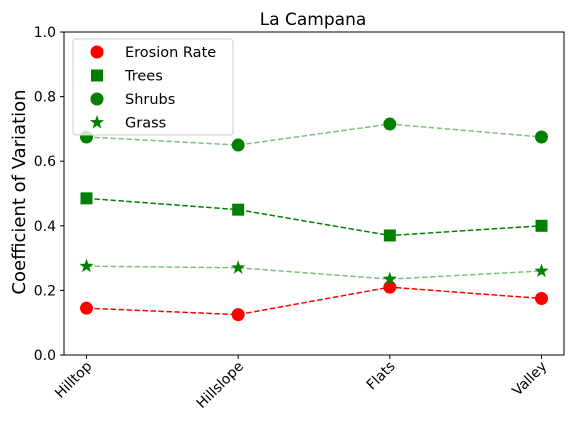 The height and width of the screenshot is (432, 576). I want to click on chart-title: La Campana, so click(313, 20).